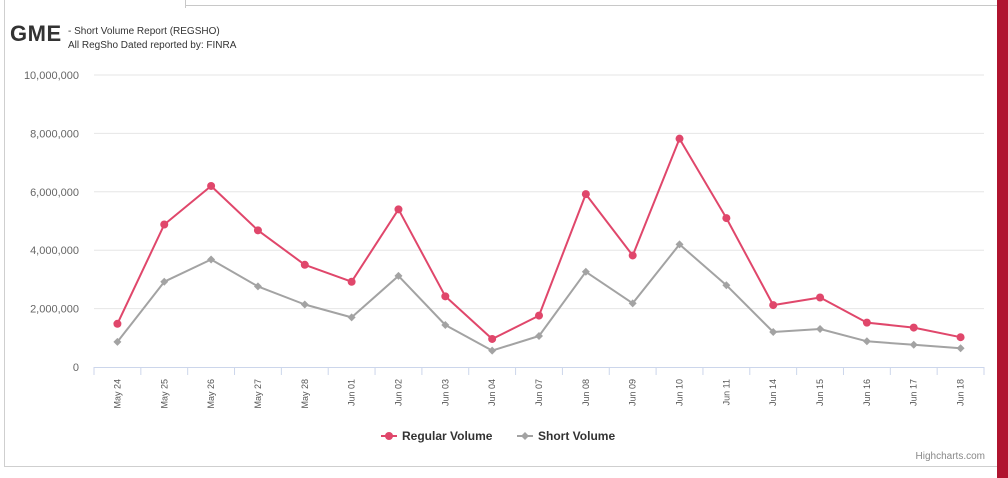 The image size is (1008, 478). Describe the element at coordinates (211, 394) in the screenshot. I see `x-tick-label: May 26` at that location.